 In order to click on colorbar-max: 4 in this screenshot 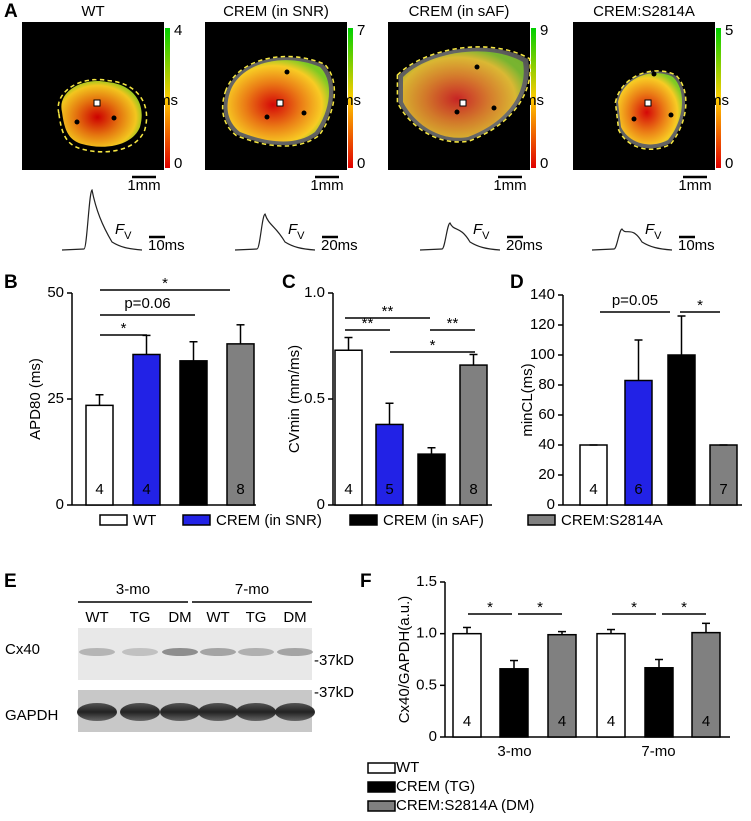, I will do `click(178, 30)`.